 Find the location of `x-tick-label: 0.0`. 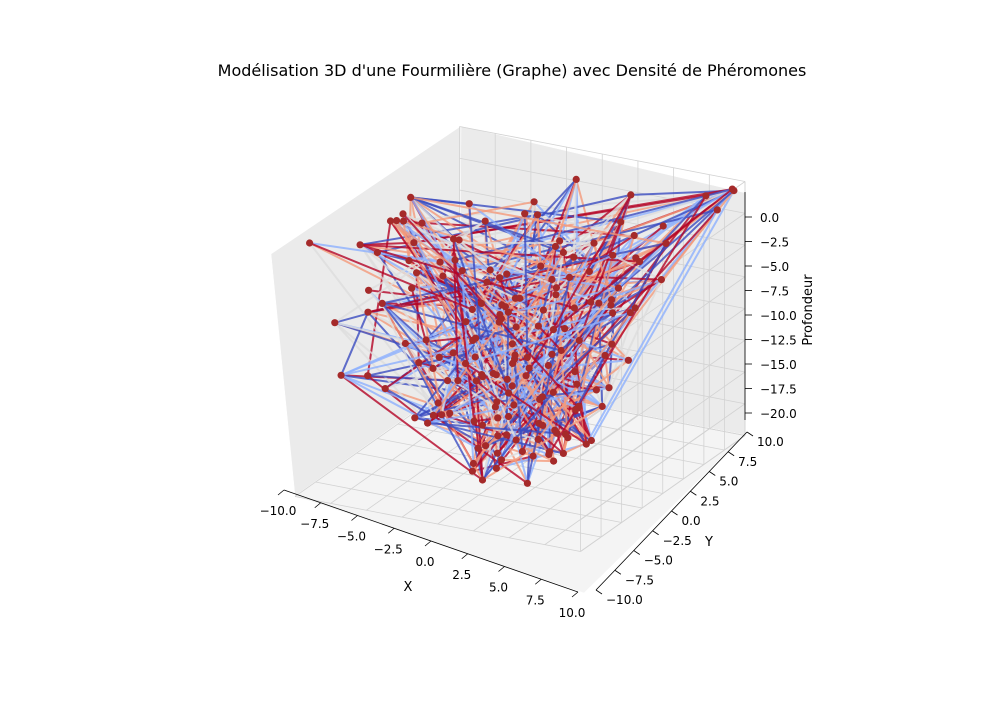

x-tick-label: 0.0 is located at coordinates (424, 562).